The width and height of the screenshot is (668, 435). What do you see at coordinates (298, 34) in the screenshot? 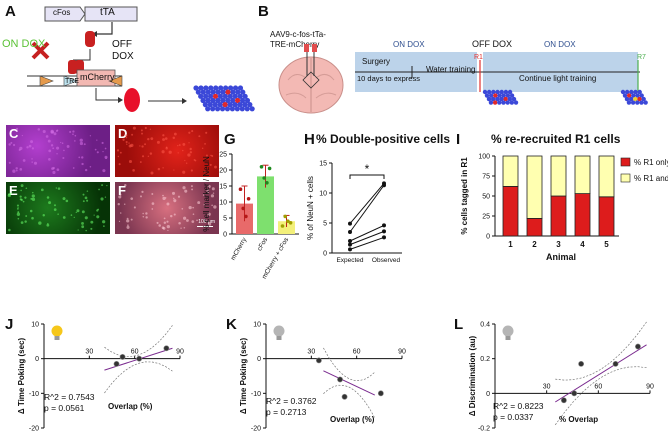
I see `virus-label-1: AAV9-c-fos-tTa-` at bounding box center [298, 34].